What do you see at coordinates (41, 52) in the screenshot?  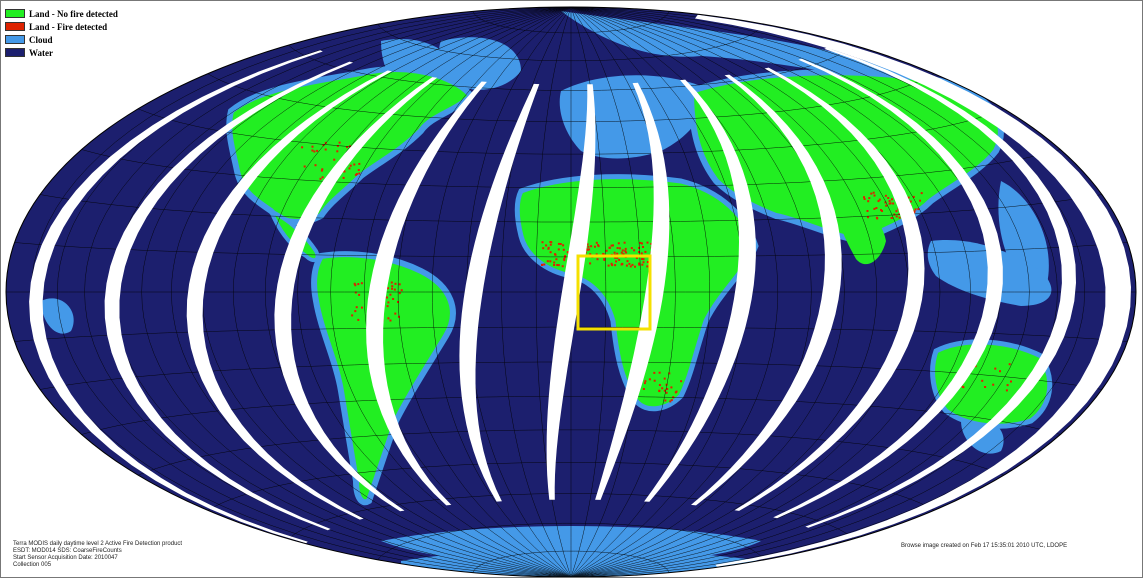 I see `legend-label: Water` at bounding box center [41, 52].